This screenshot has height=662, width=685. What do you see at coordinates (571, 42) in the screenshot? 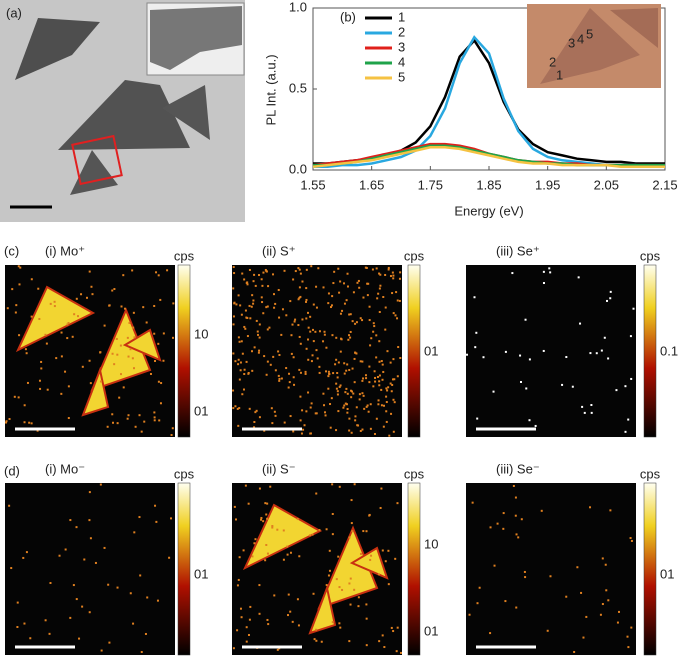
I see `inset-label: 3` at bounding box center [571, 42].